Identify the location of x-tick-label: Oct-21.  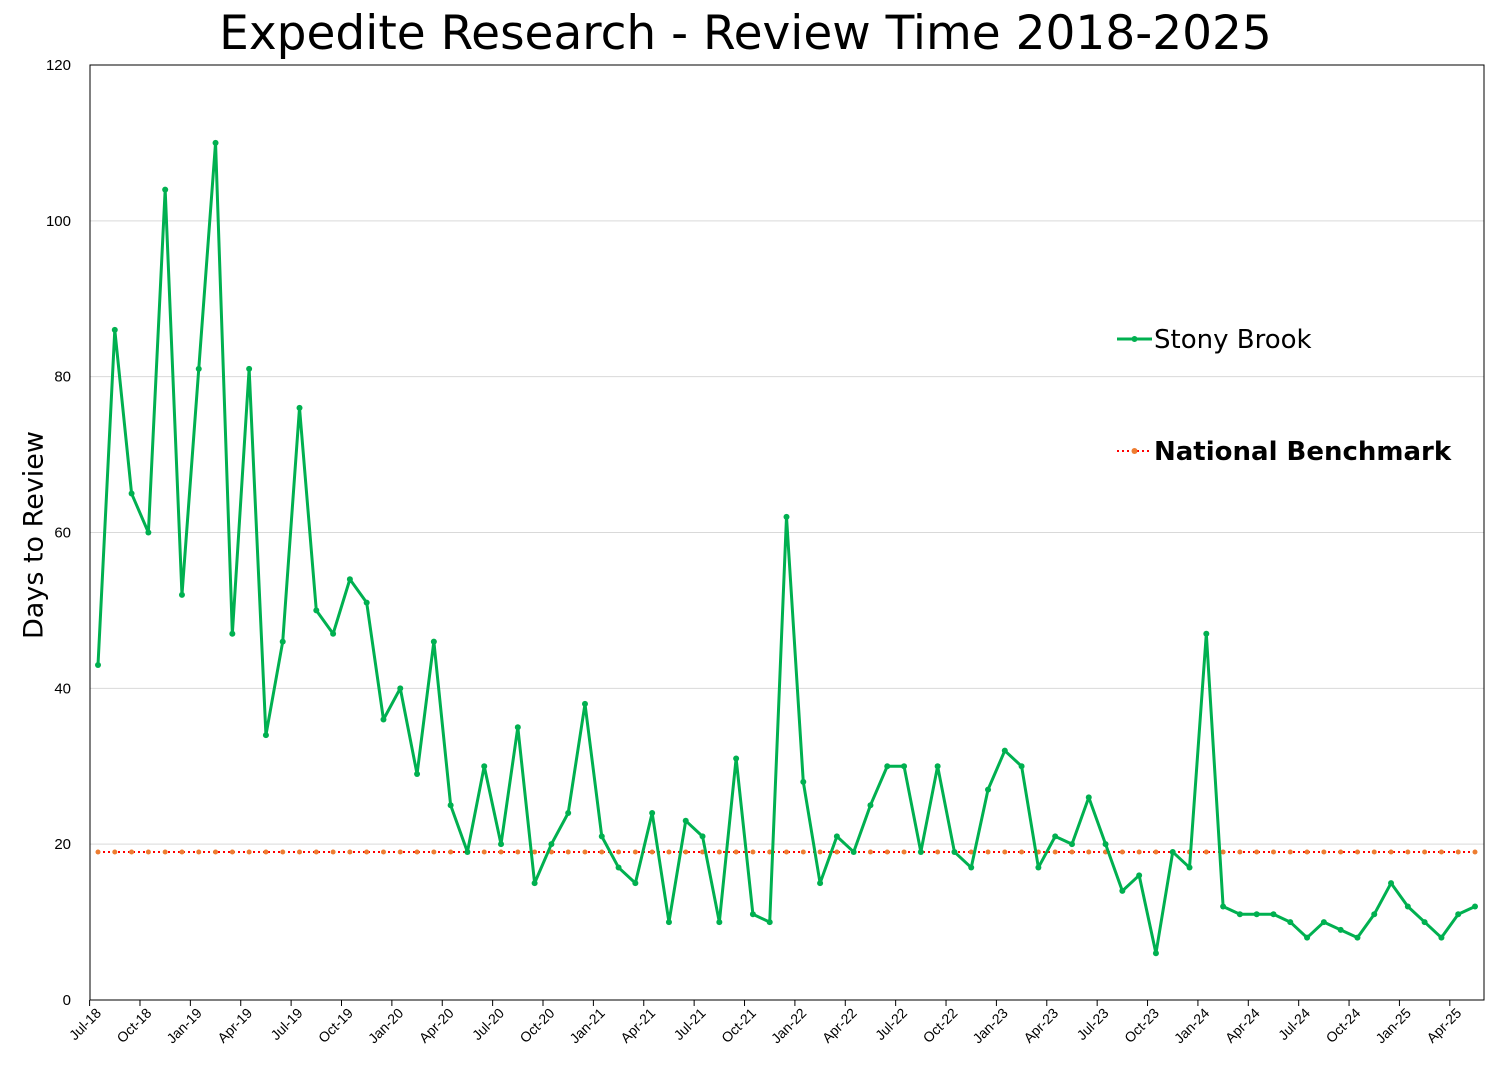
(738, 1025).